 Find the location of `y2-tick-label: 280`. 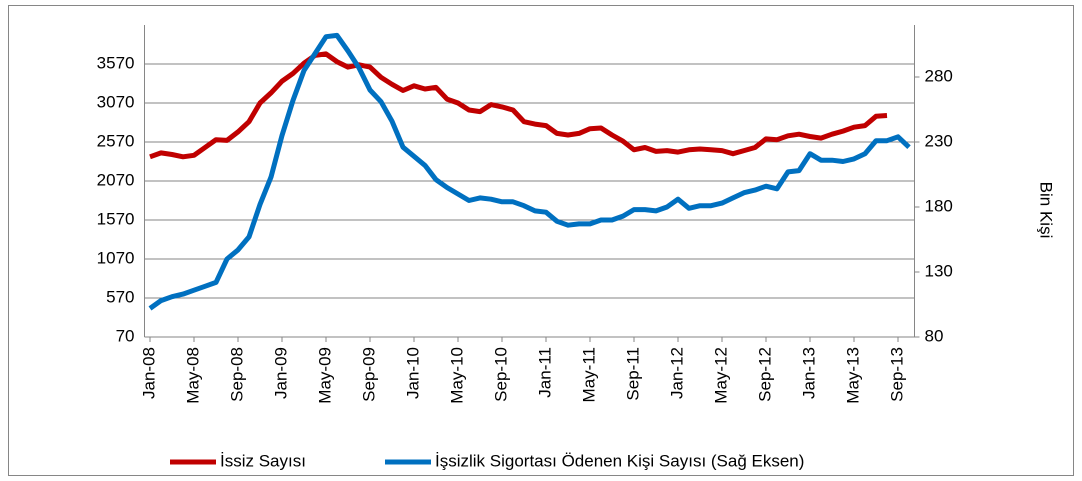

y2-tick-label: 280 is located at coordinates (939, 75).